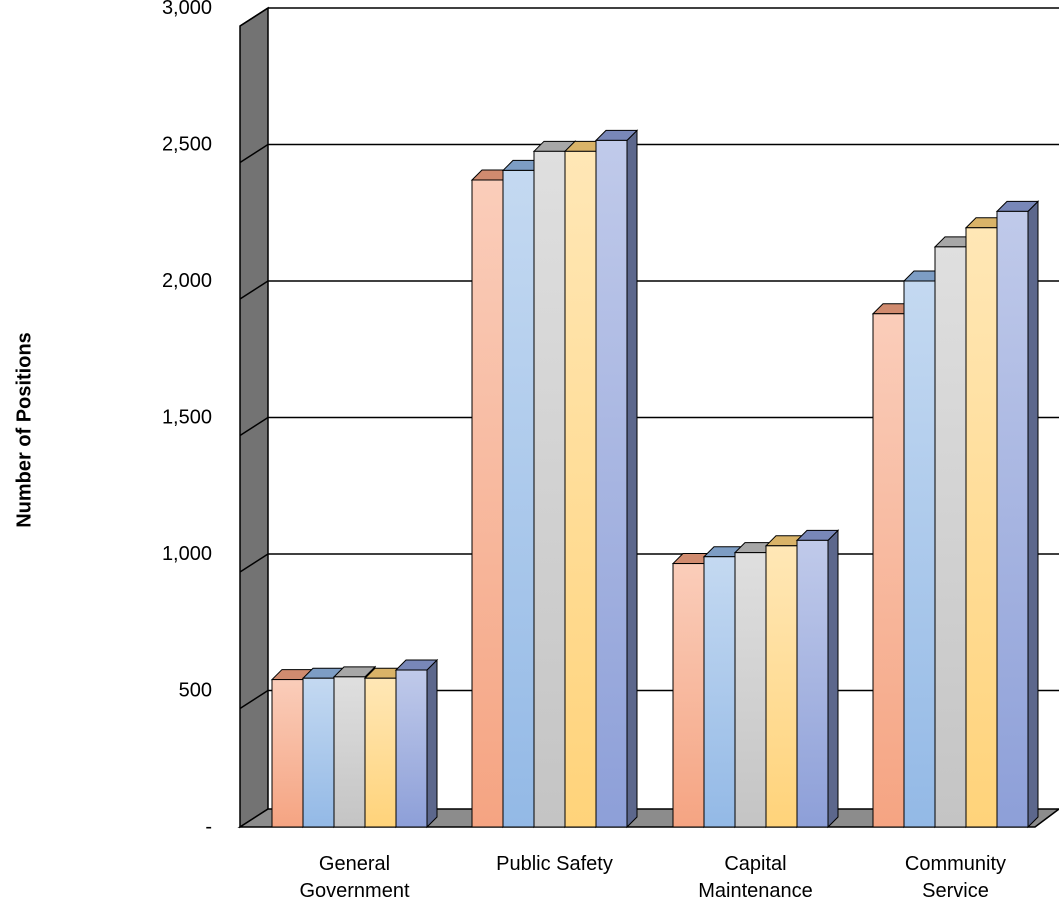  I want to click on y-tick-label: 1,500, so click(187, 418).